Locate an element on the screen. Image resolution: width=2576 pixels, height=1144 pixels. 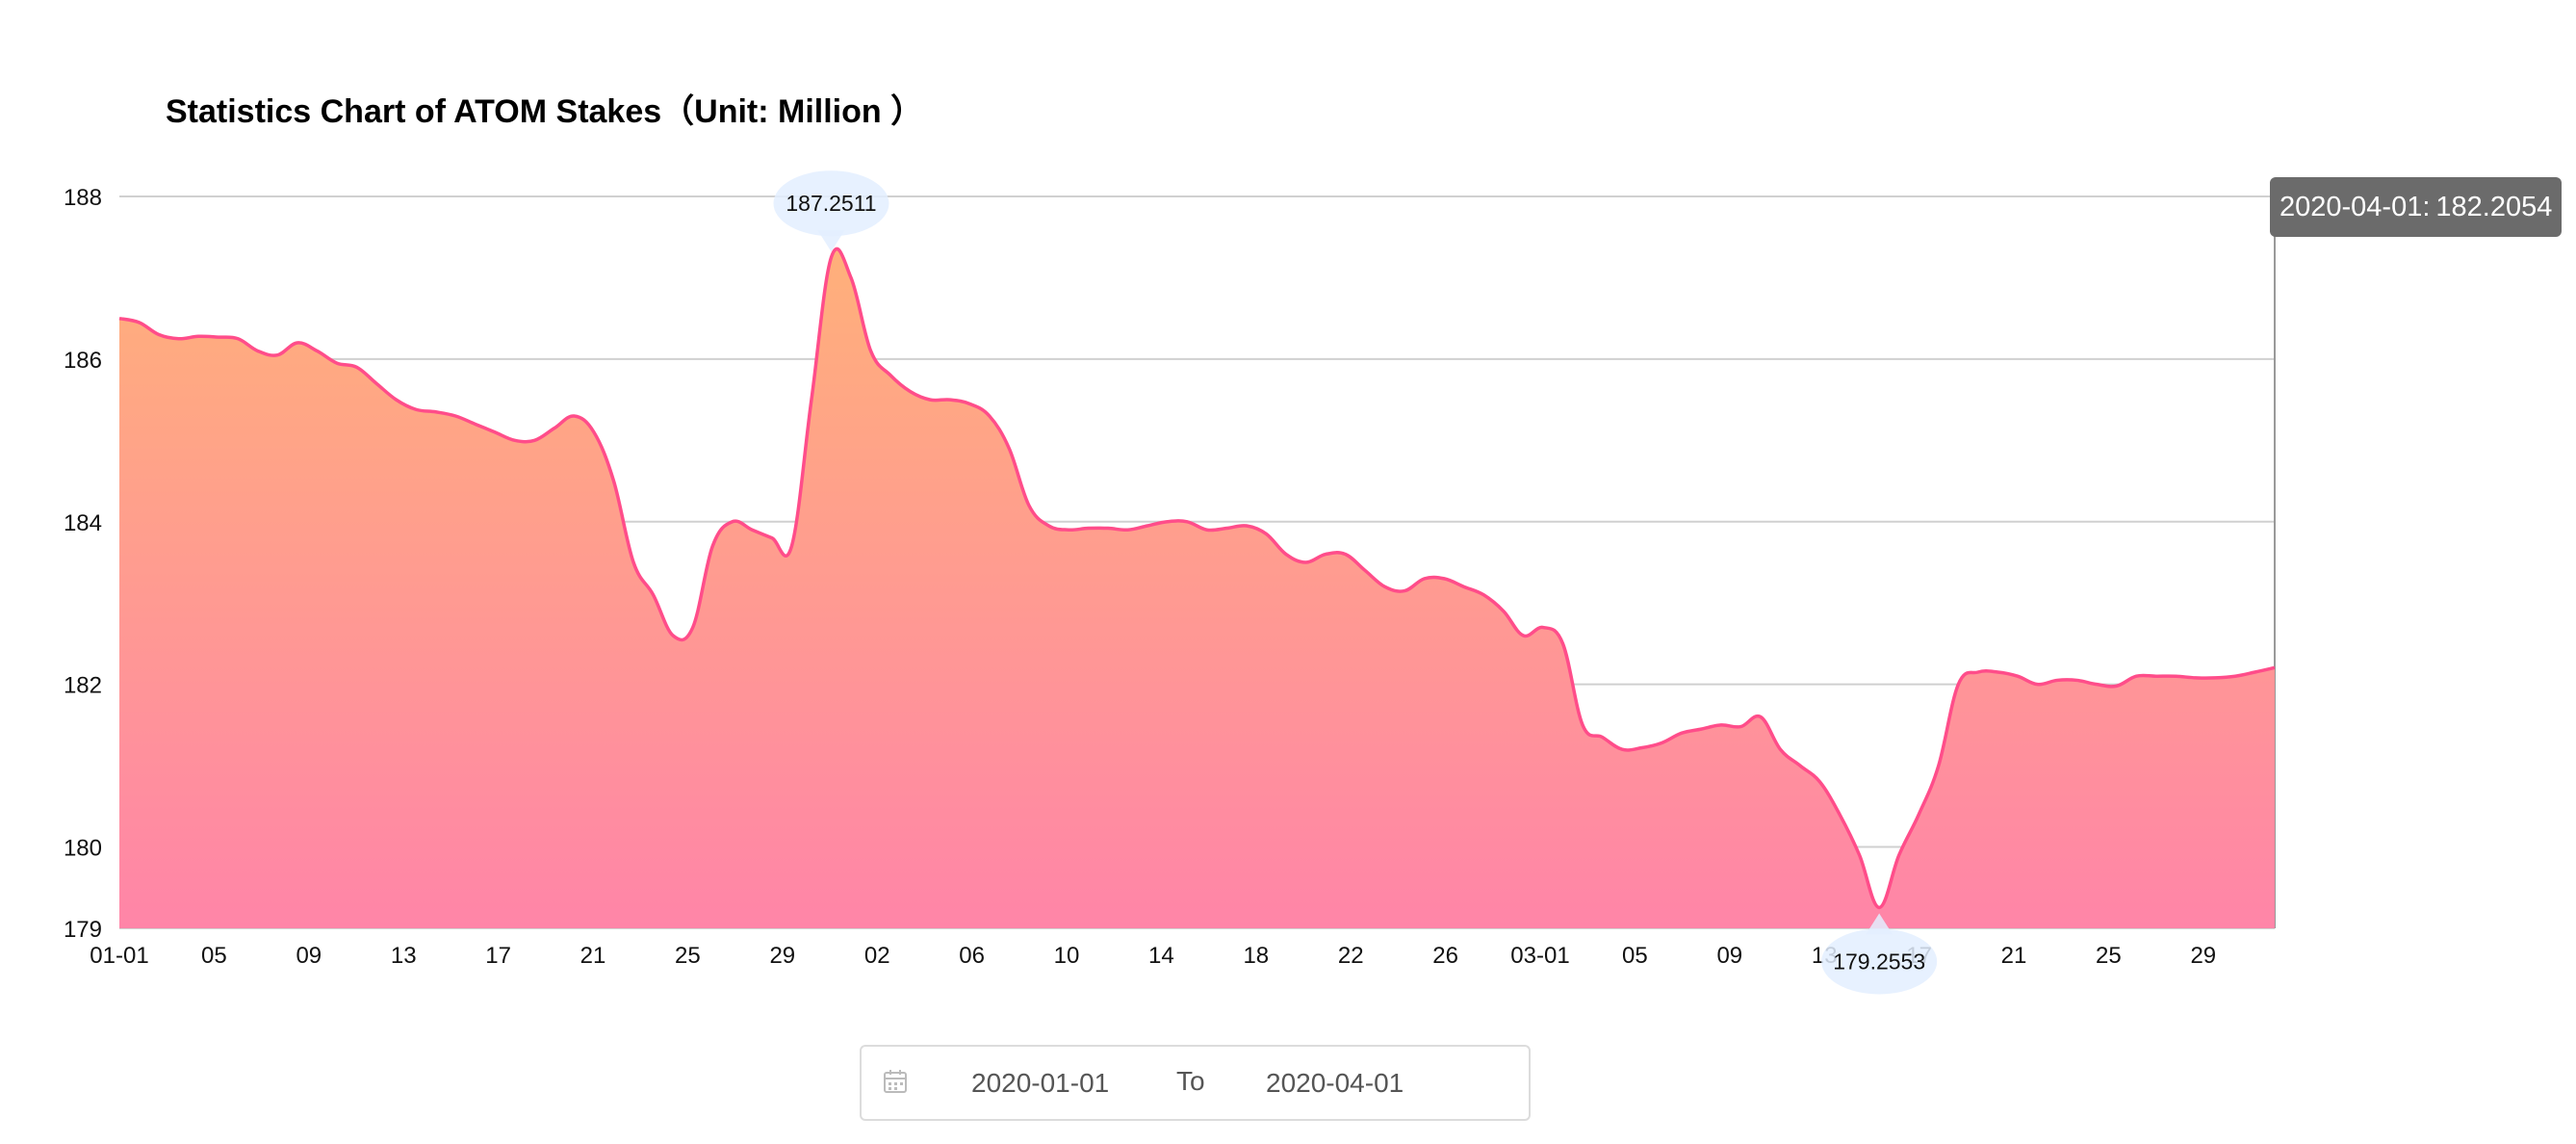
x-tick-label: 26 is located at coordinates (1445, 956).